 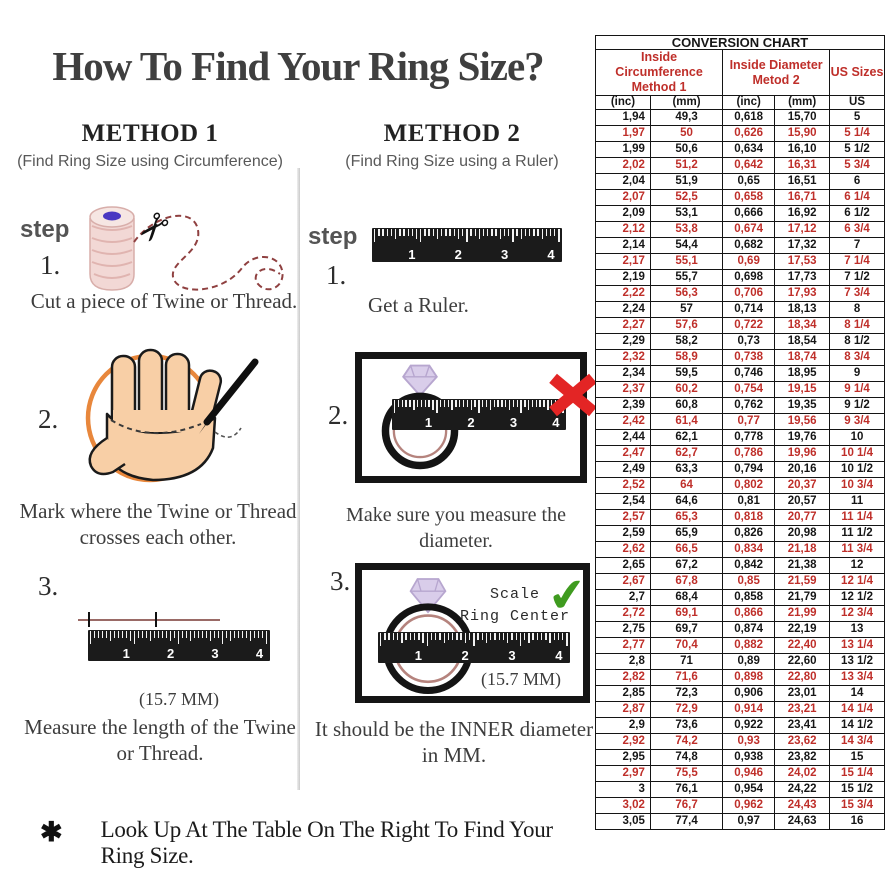 I want to click on table-cell: 2,75, so click(x=623, y=629).